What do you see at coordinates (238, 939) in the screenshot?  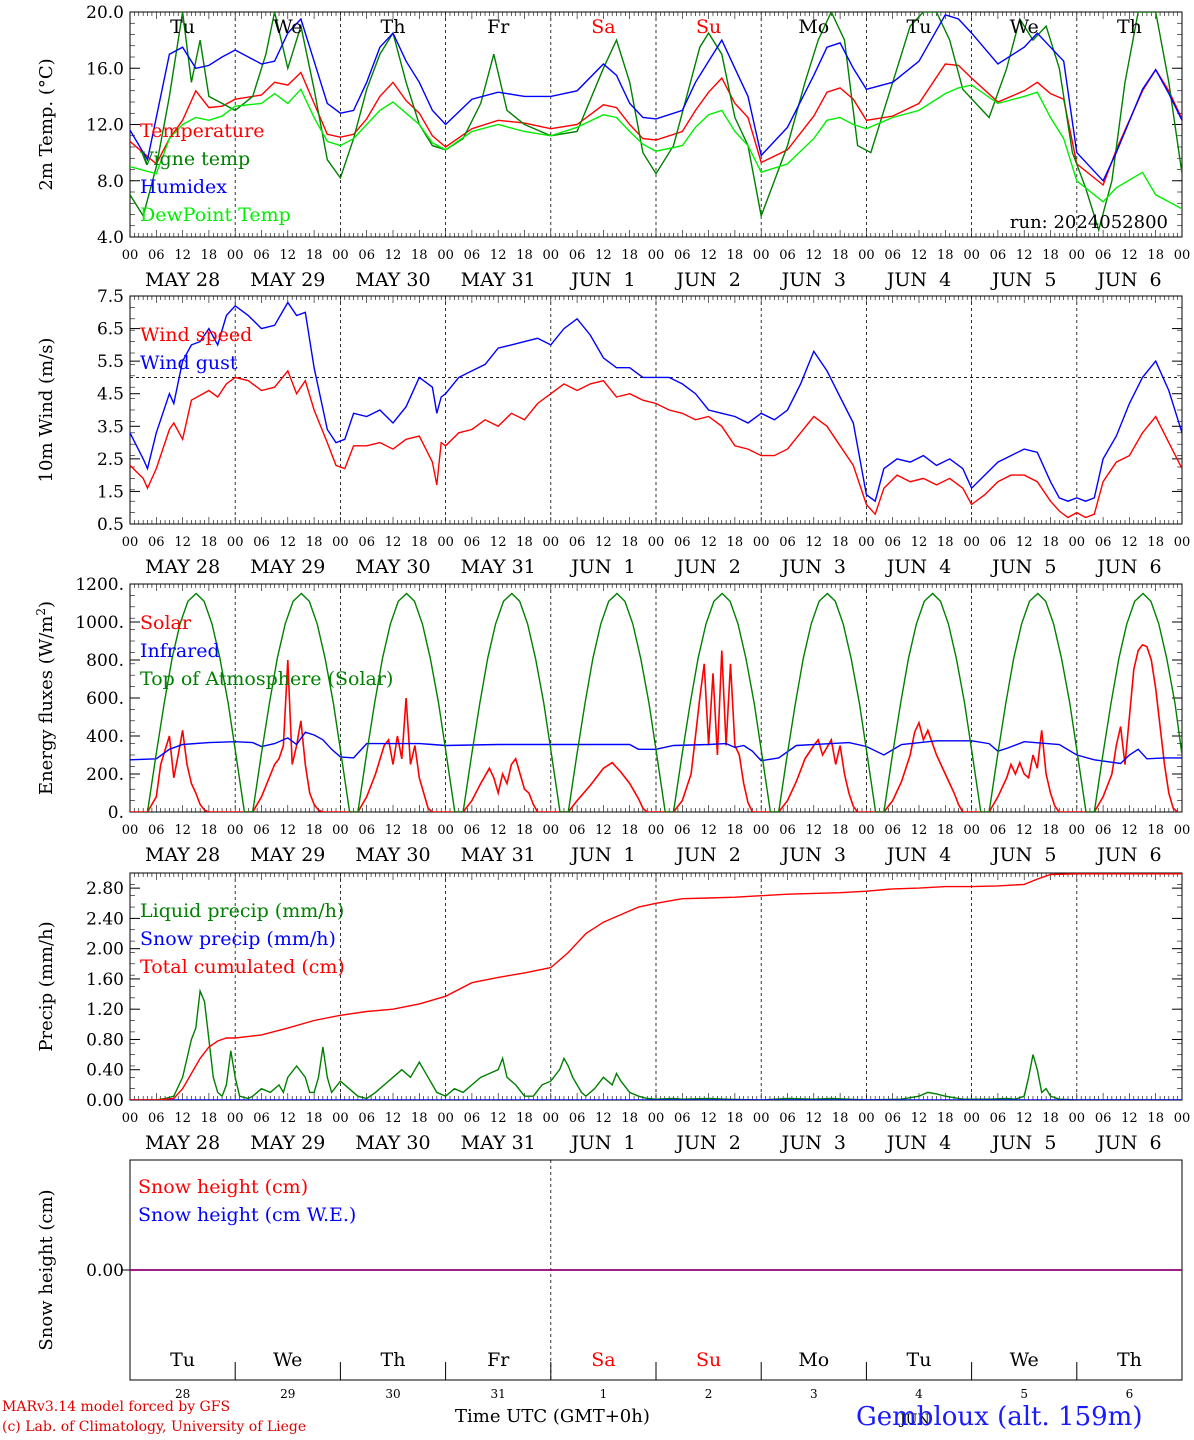 I see `legend-label: Snow precip (mm/h)` at bounding box center [238, 939].